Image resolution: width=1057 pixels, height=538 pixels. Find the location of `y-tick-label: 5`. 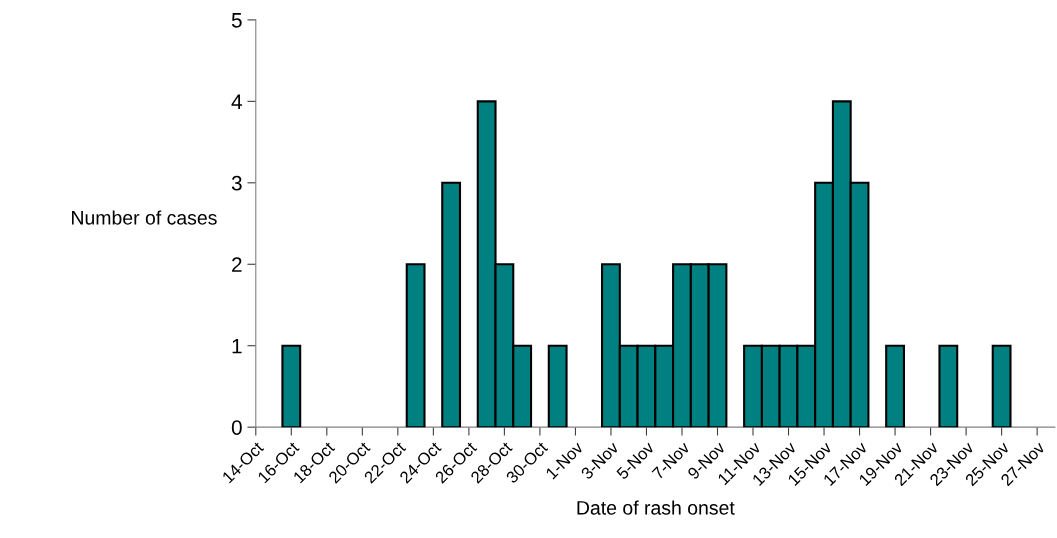

y-tick-label: 5 is located at coordinates (236, 20).